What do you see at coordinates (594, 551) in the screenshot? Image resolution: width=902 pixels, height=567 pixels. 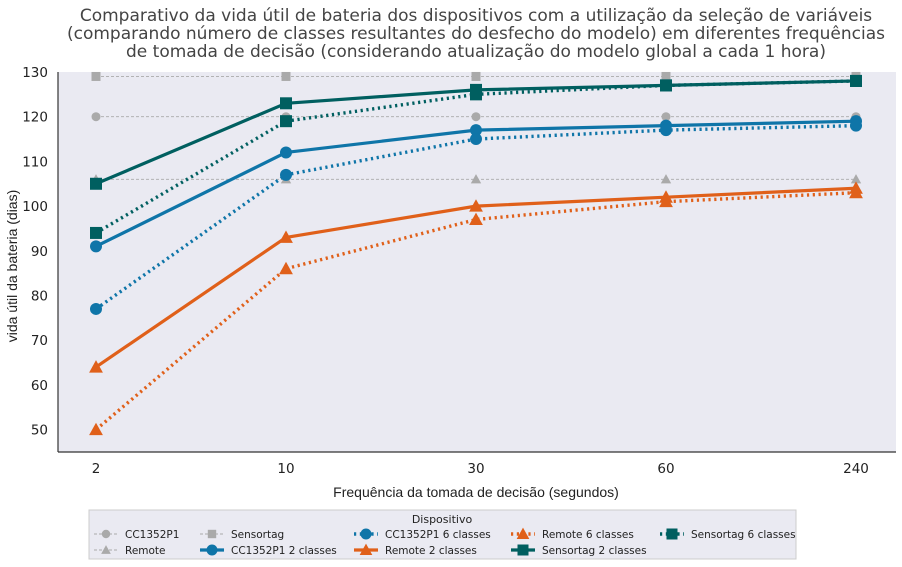 I see `legend-label: Sensortag 2 classes` at bounding box center [594, 551].